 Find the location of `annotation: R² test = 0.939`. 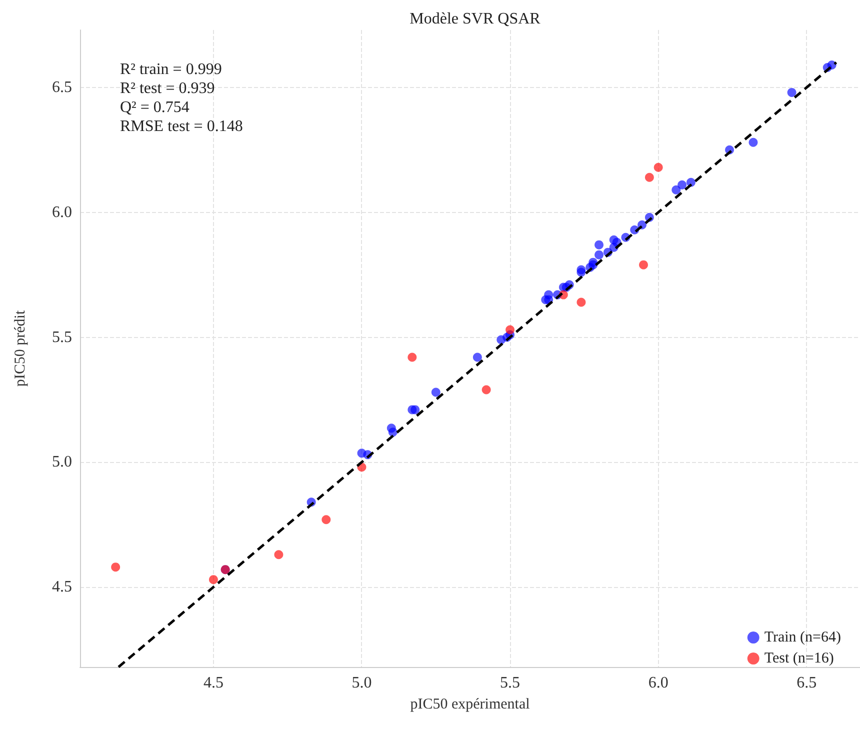

annotation: R² test = 0.939 is located at coordinates (168, 88).